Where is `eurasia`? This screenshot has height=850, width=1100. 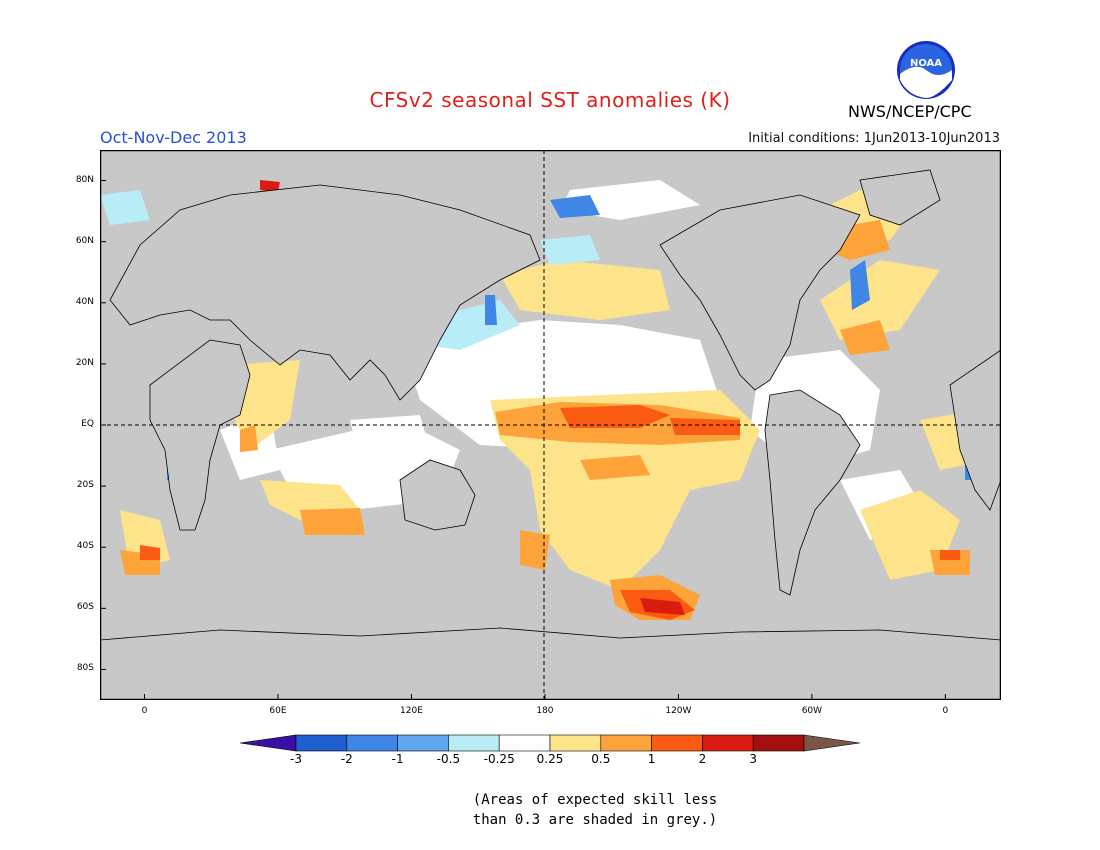
eurasia is located at coordinates (325, 292).